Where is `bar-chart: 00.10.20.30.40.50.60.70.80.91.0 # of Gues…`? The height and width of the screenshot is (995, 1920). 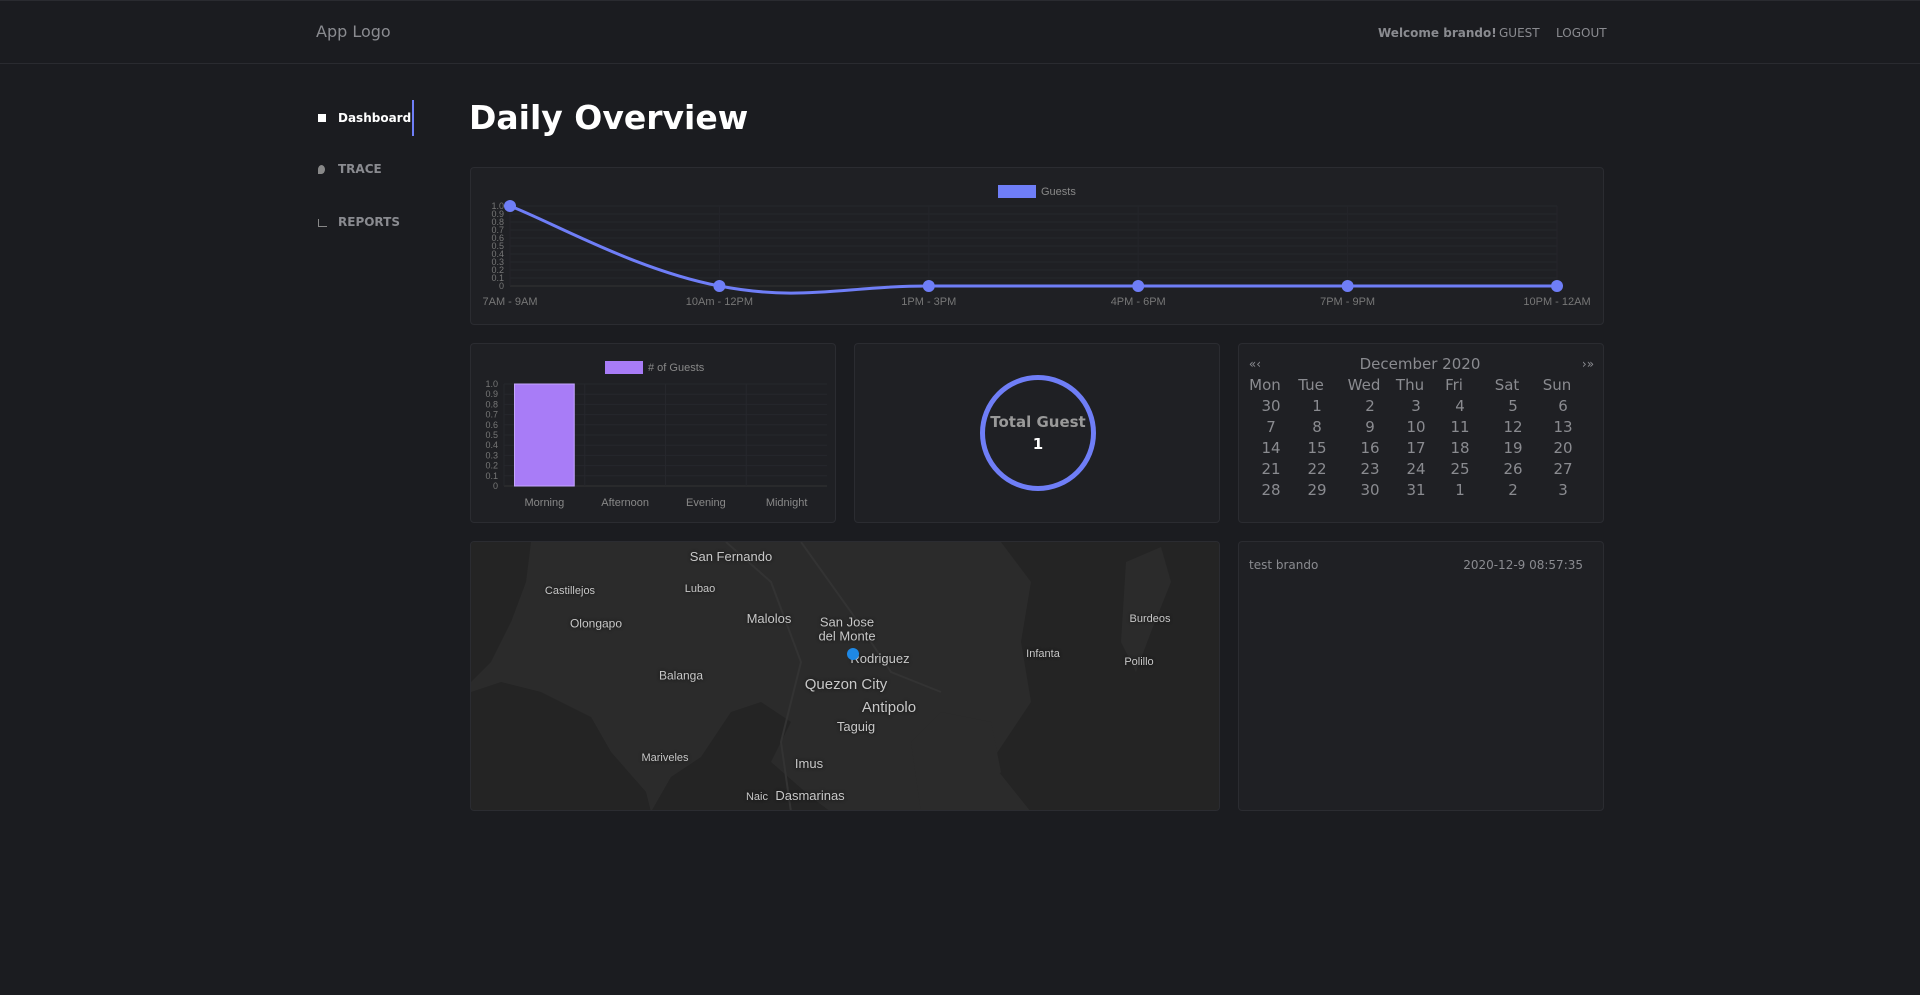
bar-chart: 00.10.20.30.40.50.60.70.80.91.0 # of Gues… is located at coordinates (656, 435).